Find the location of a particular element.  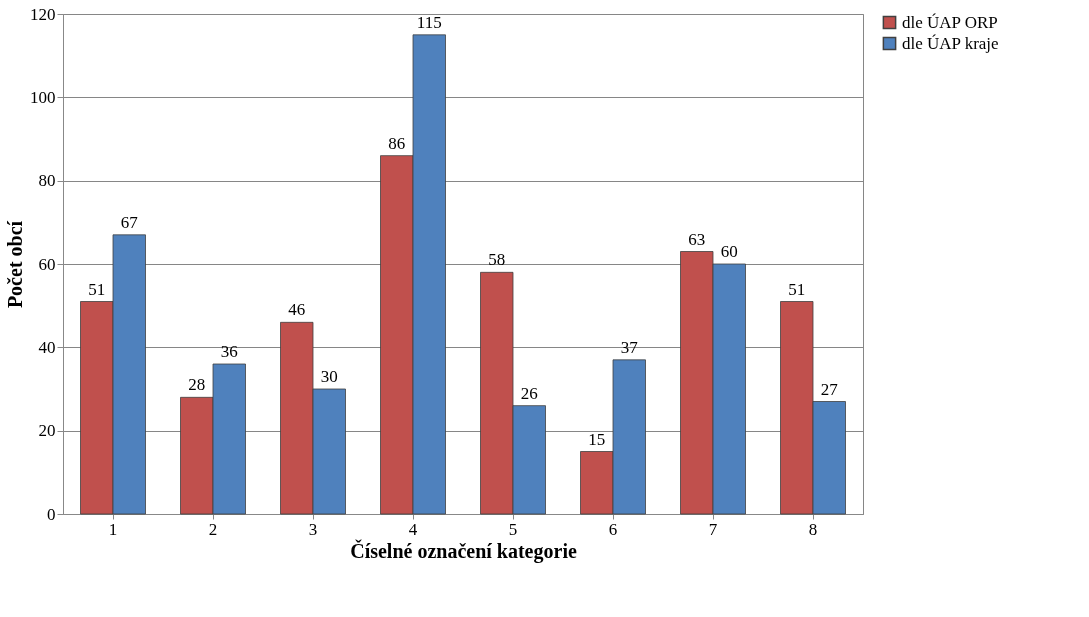

data-label: 60 is located at coordinates (729, 251).